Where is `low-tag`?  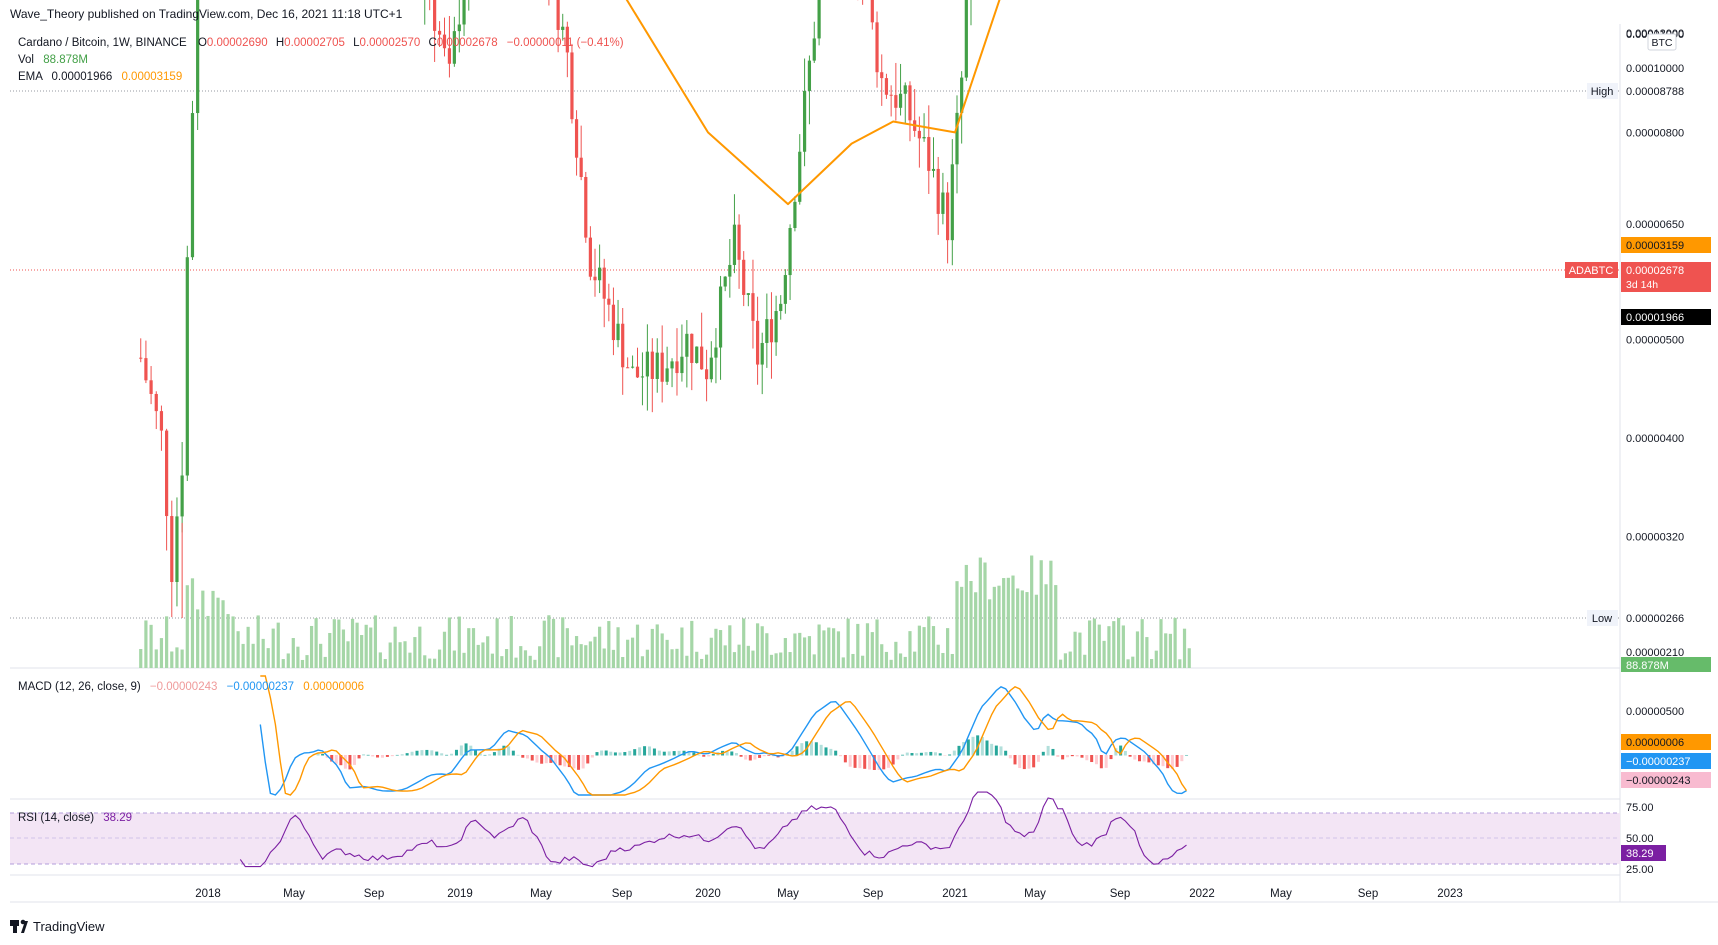
low-tag is located at coordinates (1602, 618).